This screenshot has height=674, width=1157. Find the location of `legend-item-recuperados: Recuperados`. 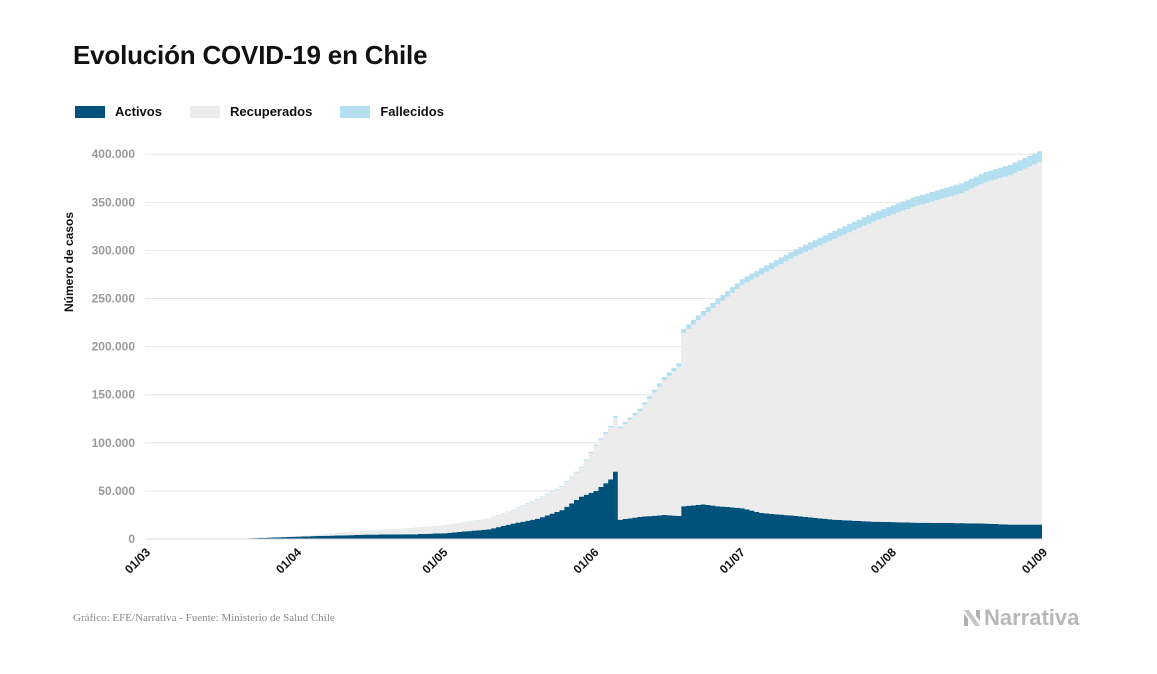

legend-item-recuperados: Recuperados is located at coordinates (251, 111).